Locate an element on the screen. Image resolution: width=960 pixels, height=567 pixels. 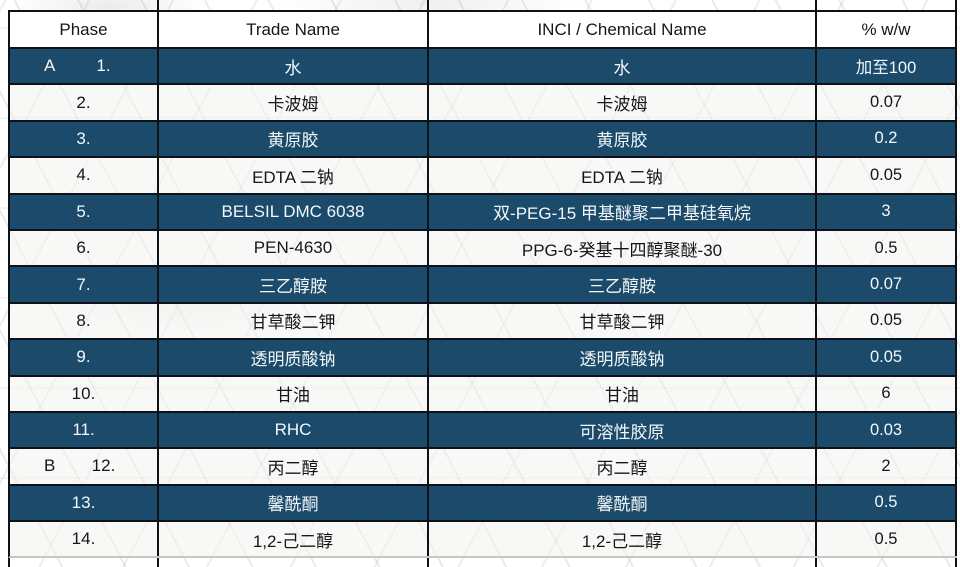
inci-name-cell: 双-PEG-15 甲基醚聚二甲基硅氧烷 is located at coordinates (623, 211).